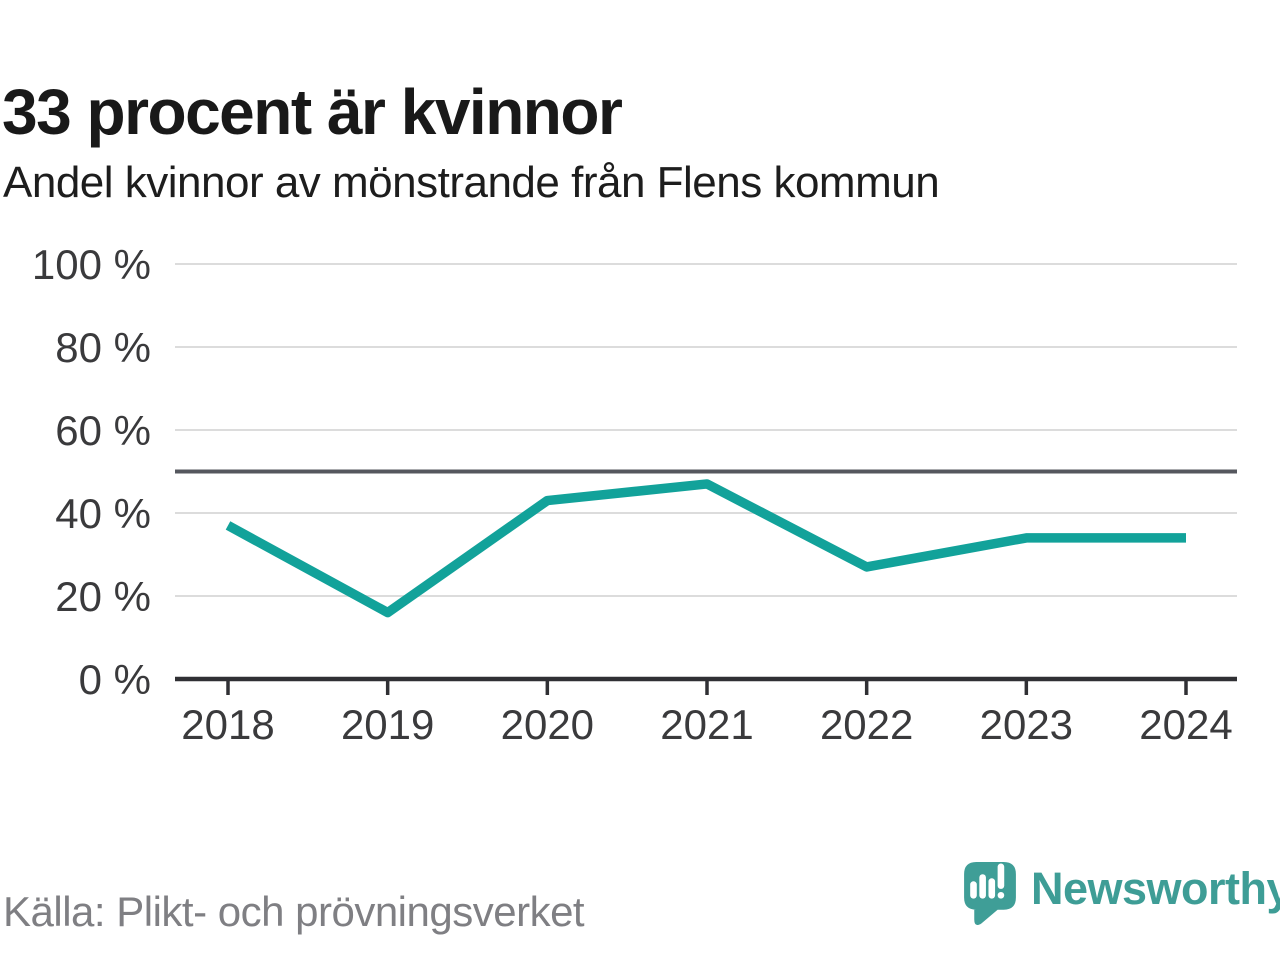  Describe the element at coordinates (103, 513) in the screenshot. I see `y-tick-label: 40 %` at that location.